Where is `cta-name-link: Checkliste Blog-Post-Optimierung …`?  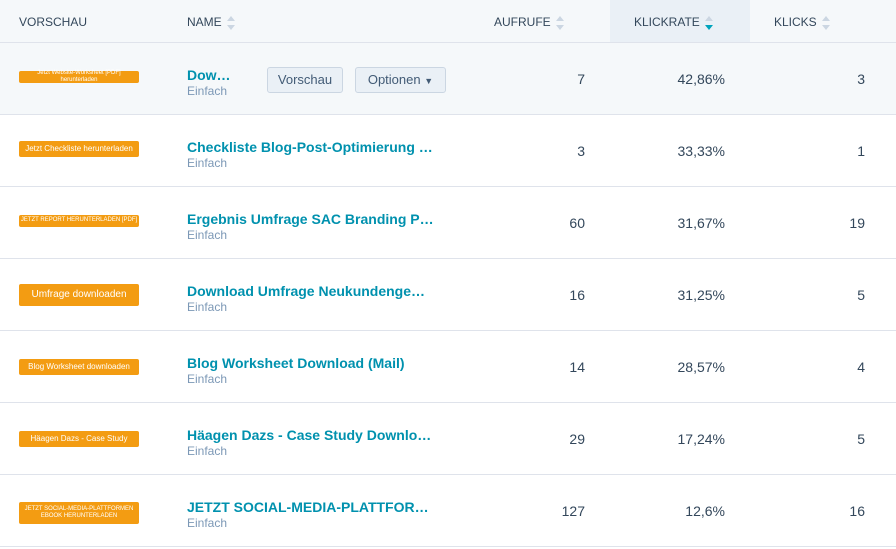
cta-name-link: Checkliste Blog-Post-Optimierung … is located at coordinates (310, 147).